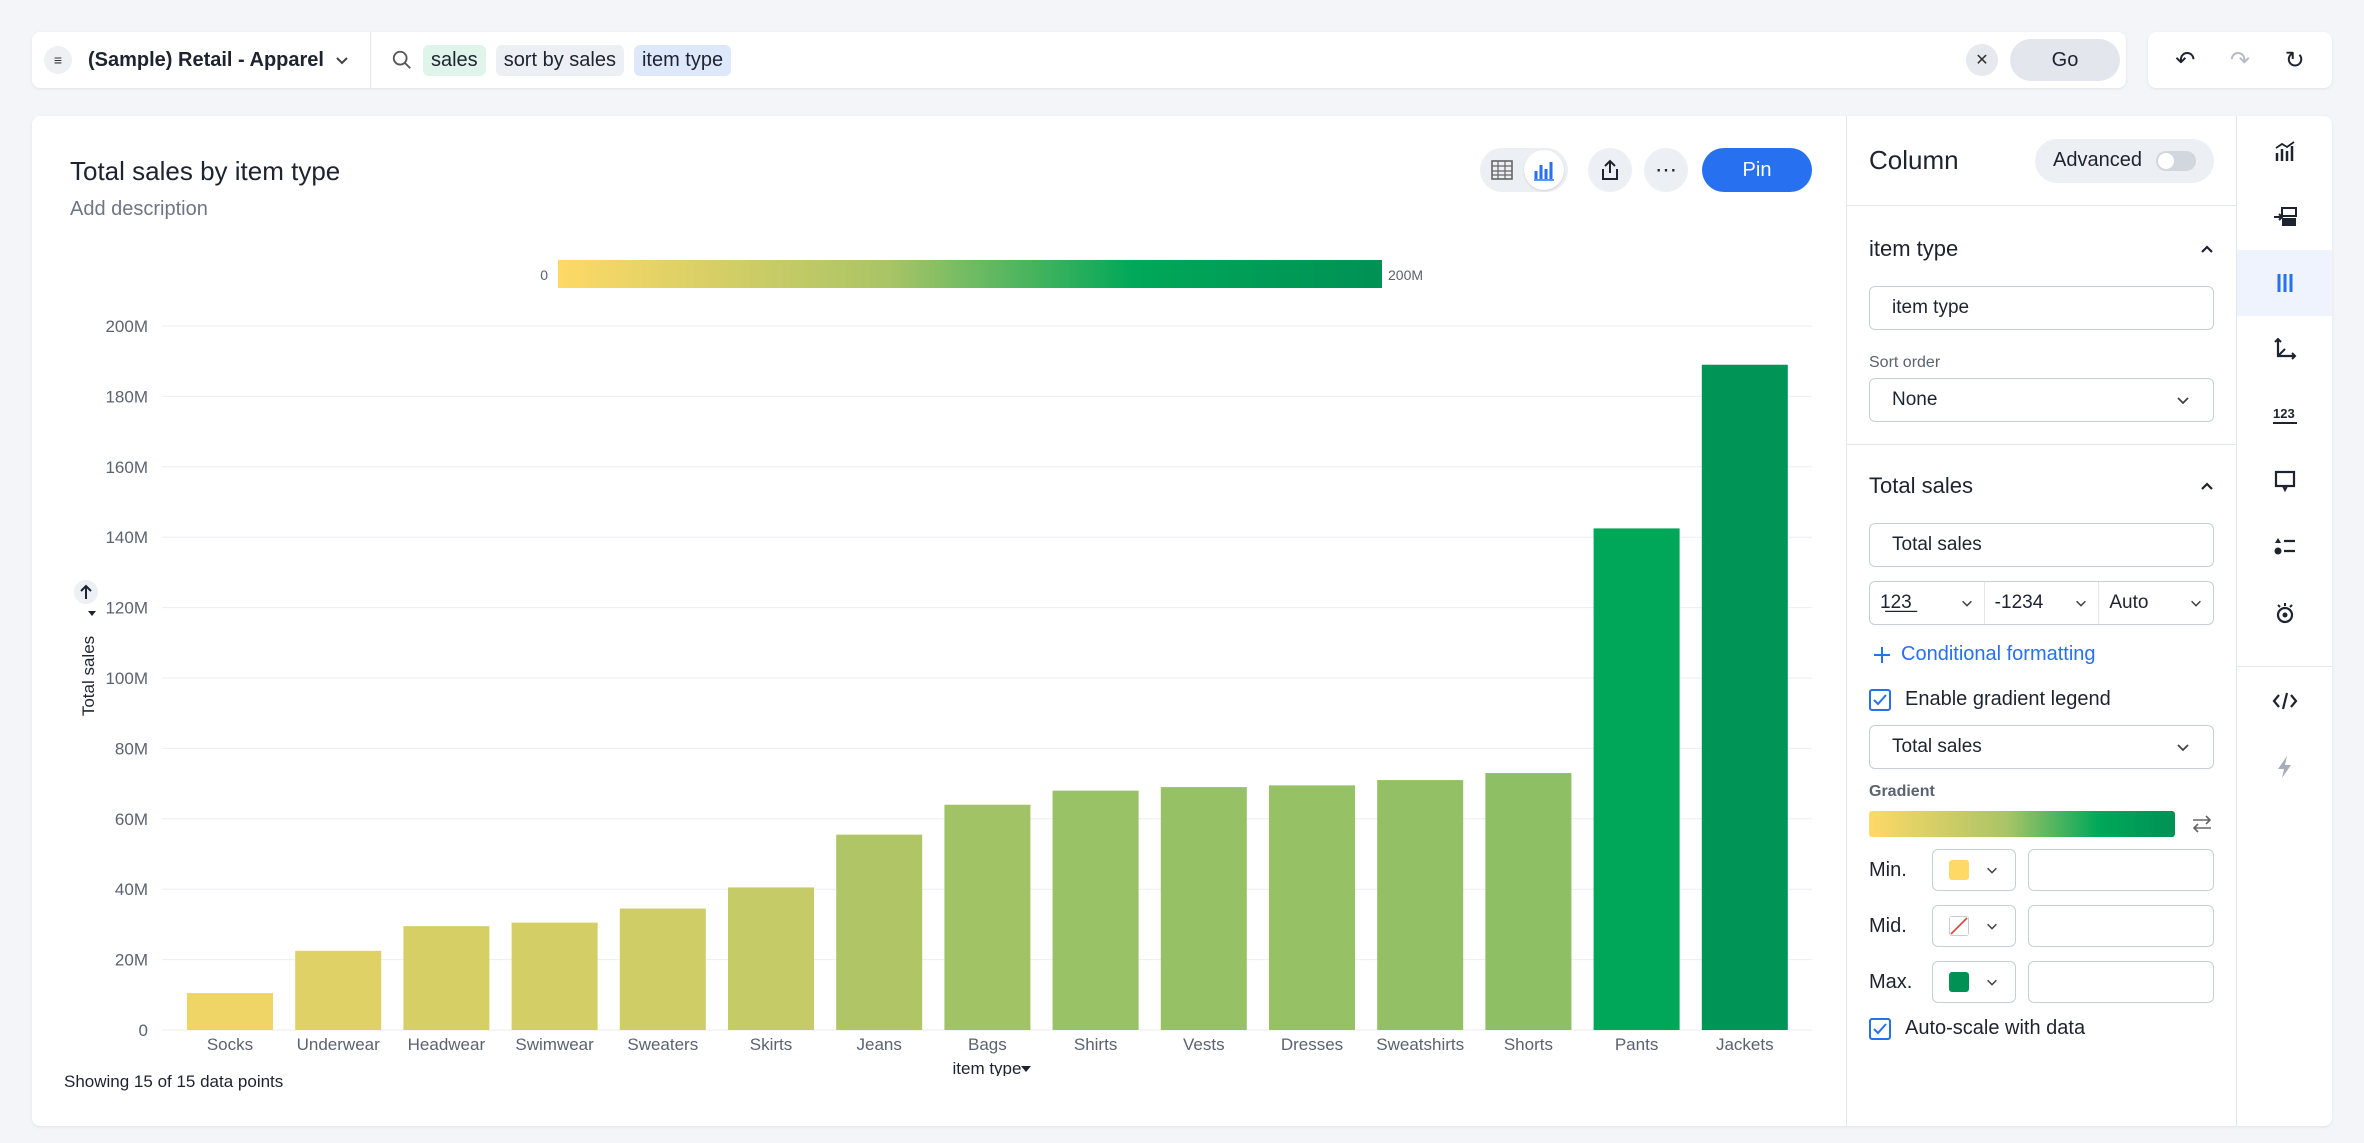 The height and width of the screenshot is (1143, 2364). I want to click on gradient-legend-label: Enable gradient legend, so click(2008, 699).